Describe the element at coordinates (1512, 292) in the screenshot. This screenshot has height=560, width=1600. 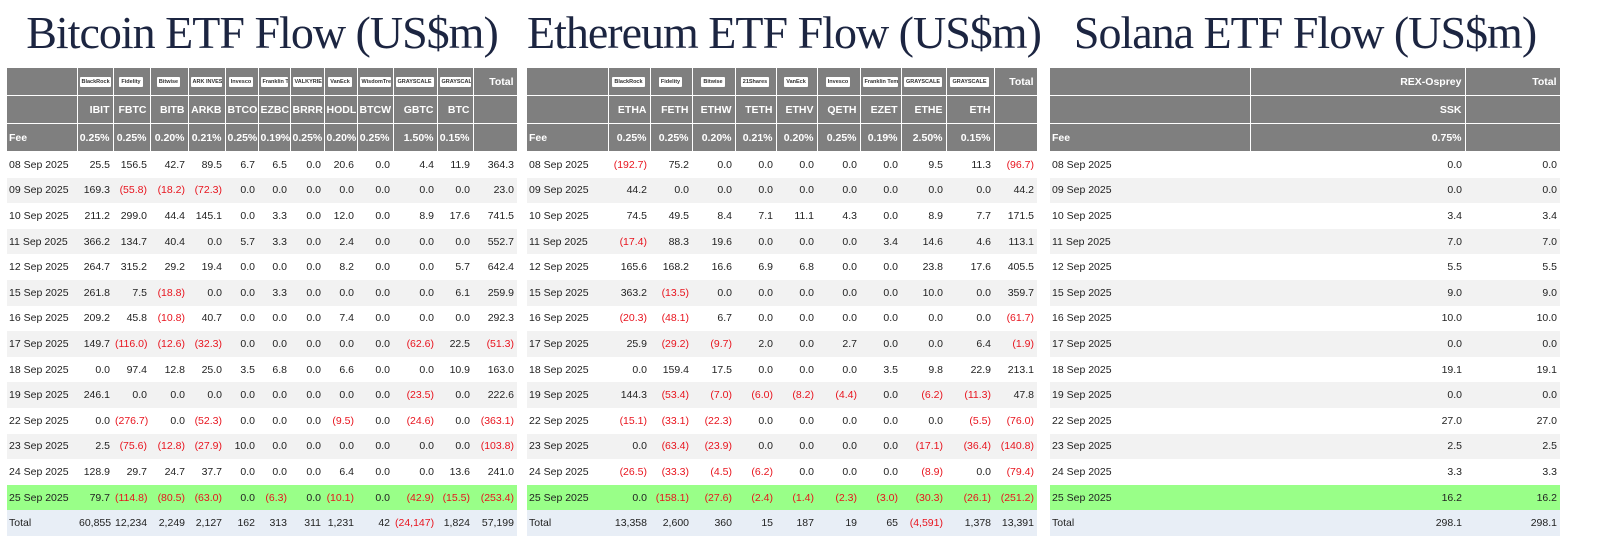
I see `flow-cell: 9.0` at that location.